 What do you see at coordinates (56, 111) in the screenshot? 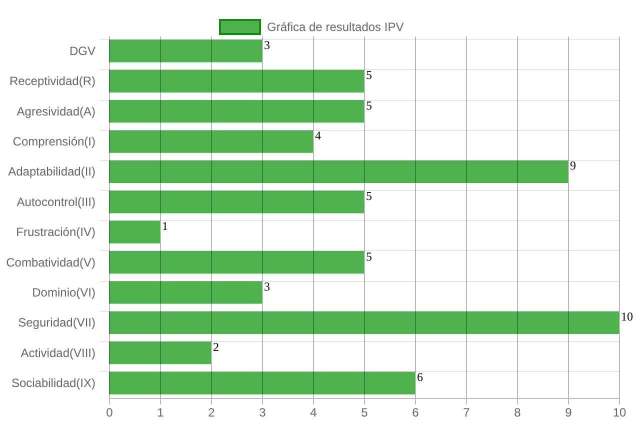
I see `y-tick-label: Agresividad(A)` at bounding box center [56, 111].